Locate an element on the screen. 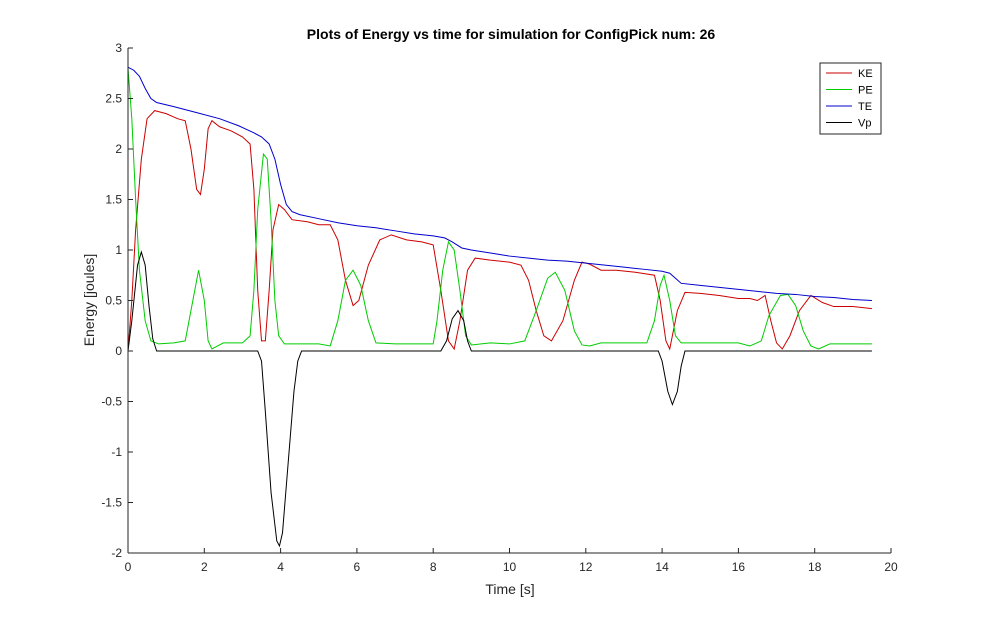 This screenshot has height=623, width=987. x-tick-label: 2 is located at coordinates (204, 567).